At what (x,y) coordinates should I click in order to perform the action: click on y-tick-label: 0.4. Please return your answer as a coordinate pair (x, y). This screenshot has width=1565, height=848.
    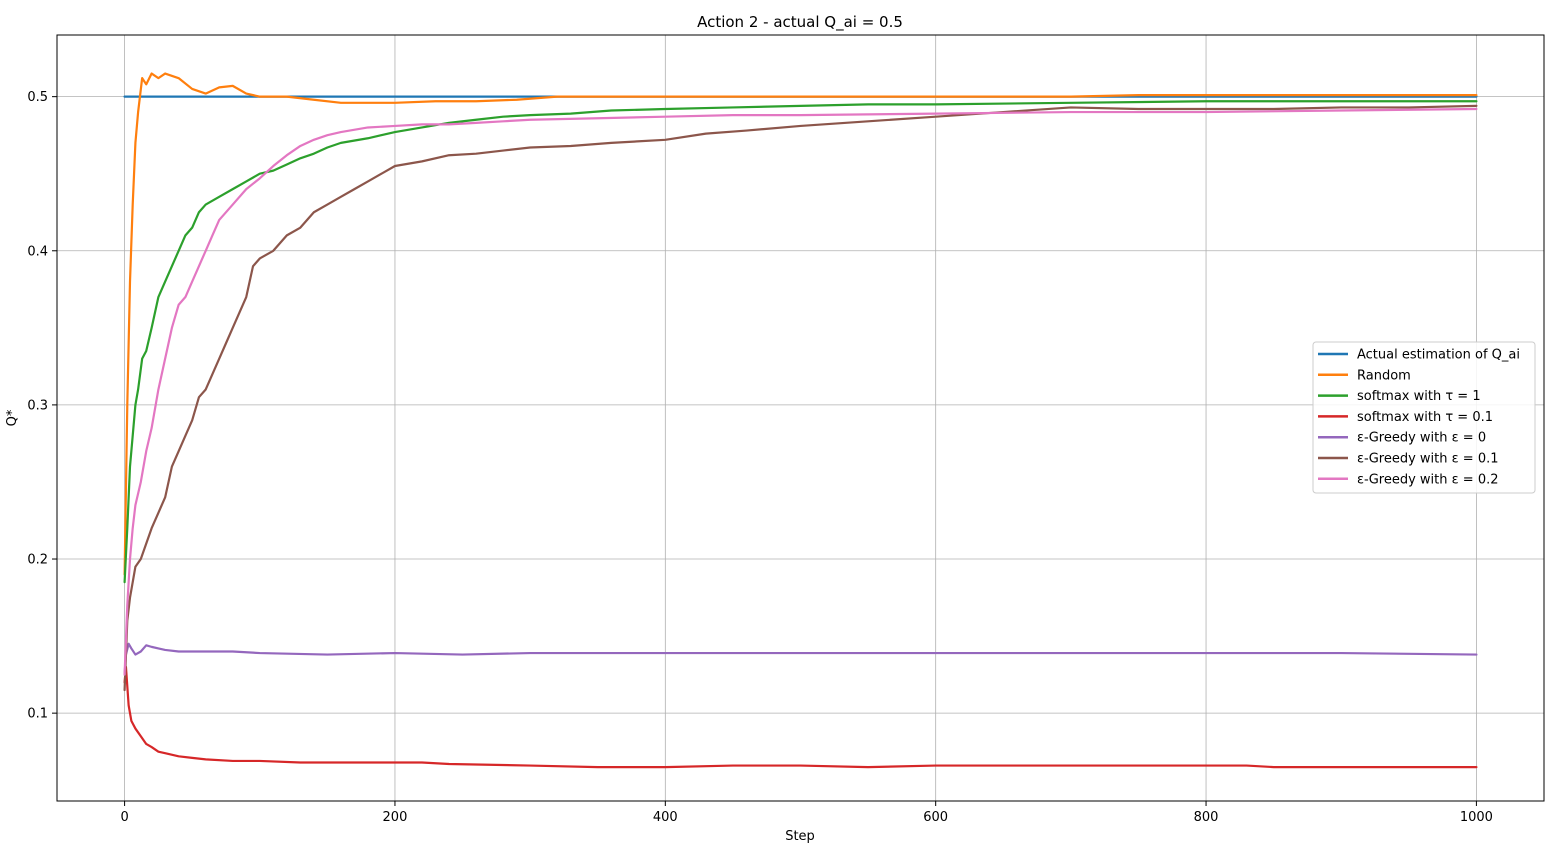
    Looking at the image, I should click on (37, 251).